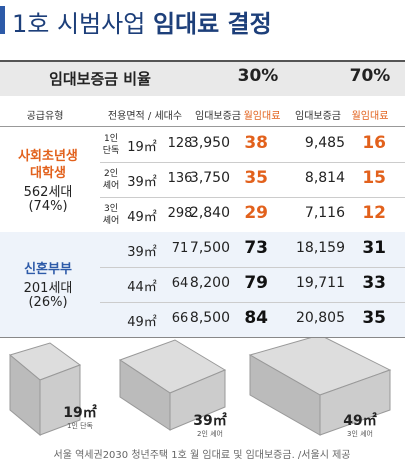 The image size is (405, 467). I want to click on plan-area: 19㎡, so click(80, 413).